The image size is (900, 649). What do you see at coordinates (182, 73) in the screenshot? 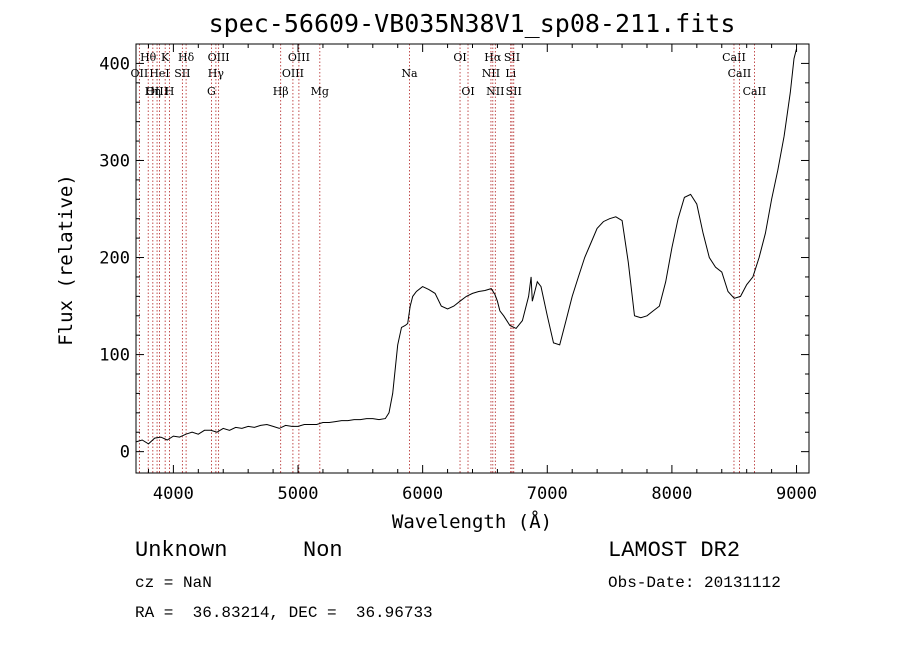
I see `line-marker-label-7: SII` at bounding box center [182, 73].